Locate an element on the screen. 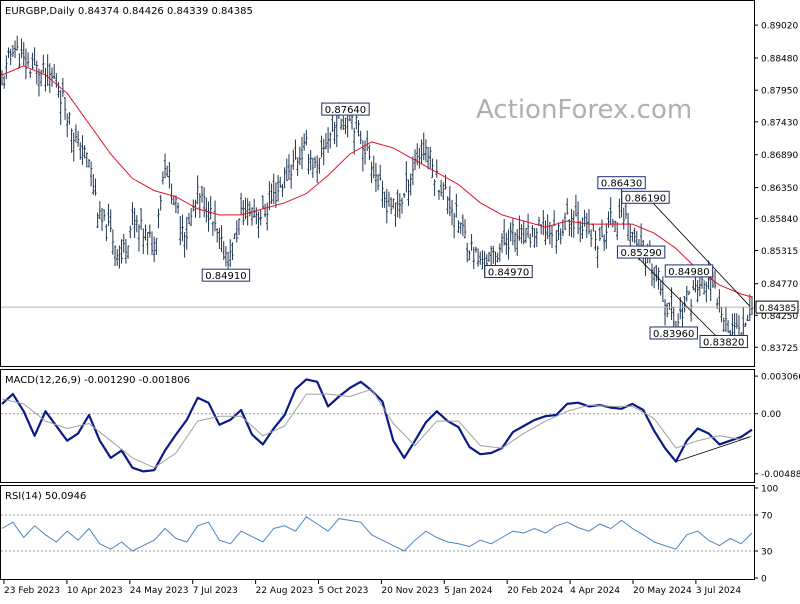  annotation-label: 0.84980 is located at coordinates (688, 272).